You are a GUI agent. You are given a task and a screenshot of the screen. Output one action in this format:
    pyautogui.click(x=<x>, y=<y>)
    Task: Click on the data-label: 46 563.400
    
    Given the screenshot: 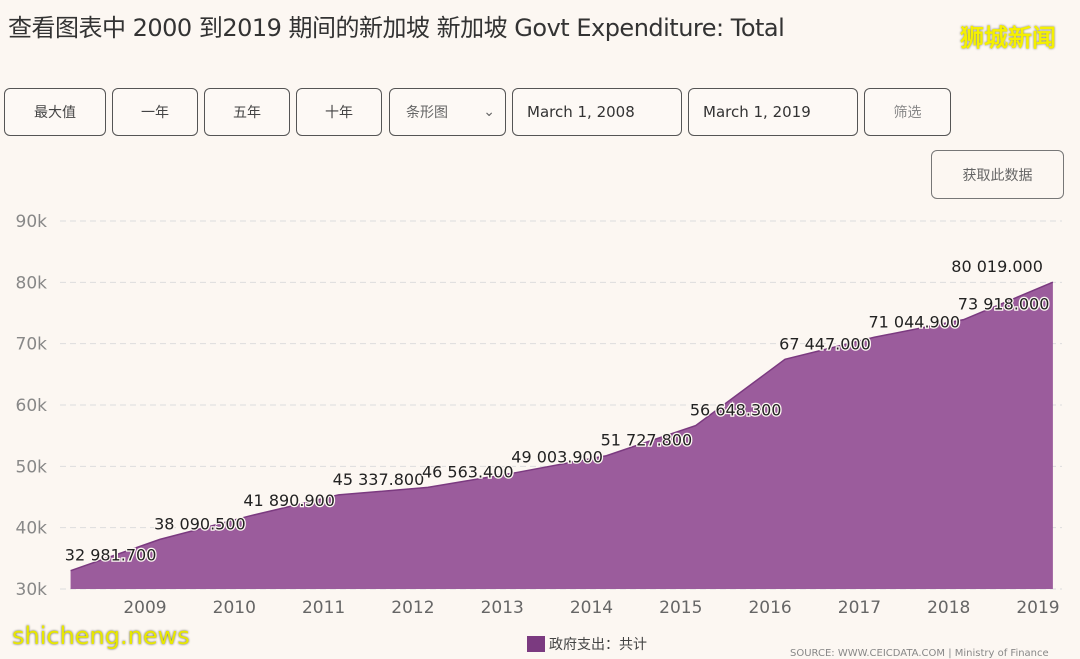 What is the action you would take?
    pyautogui.click(x=468, y=471)
    